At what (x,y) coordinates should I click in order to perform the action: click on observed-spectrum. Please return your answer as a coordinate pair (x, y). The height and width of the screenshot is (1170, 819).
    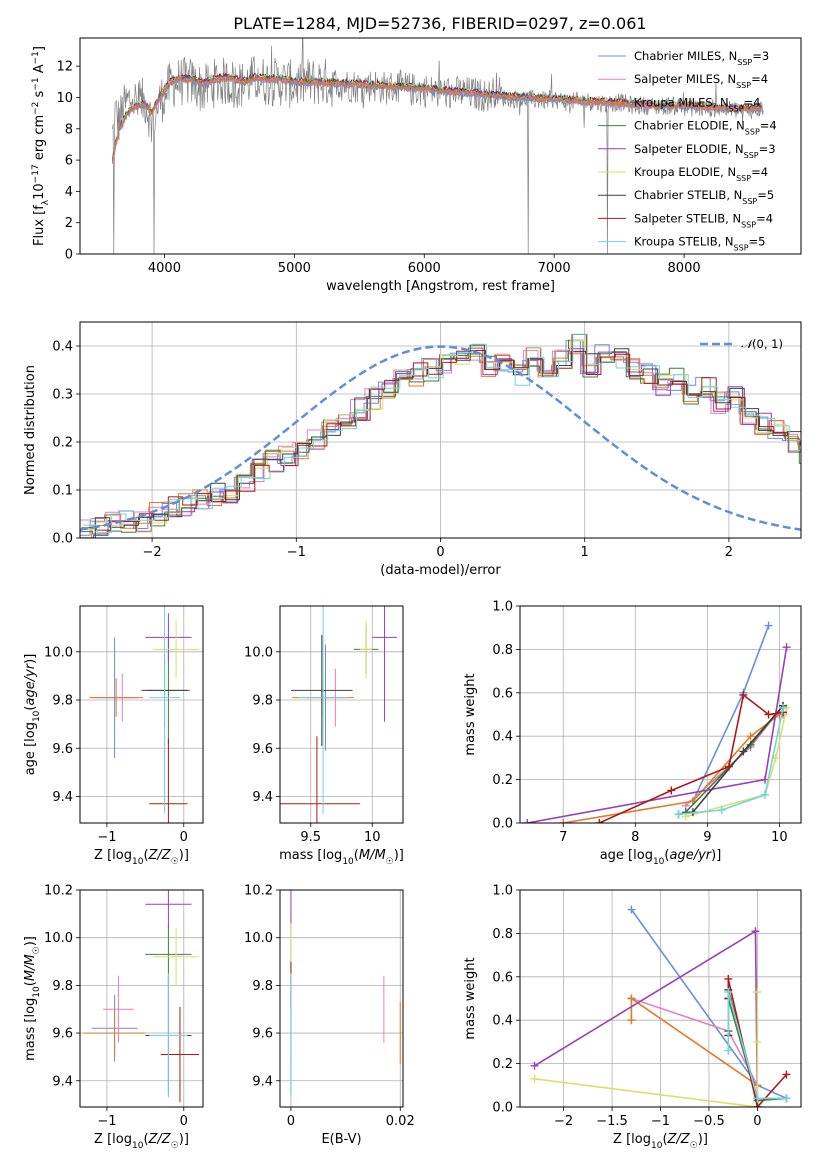
    Looking at the image, I should click on (438, 146).